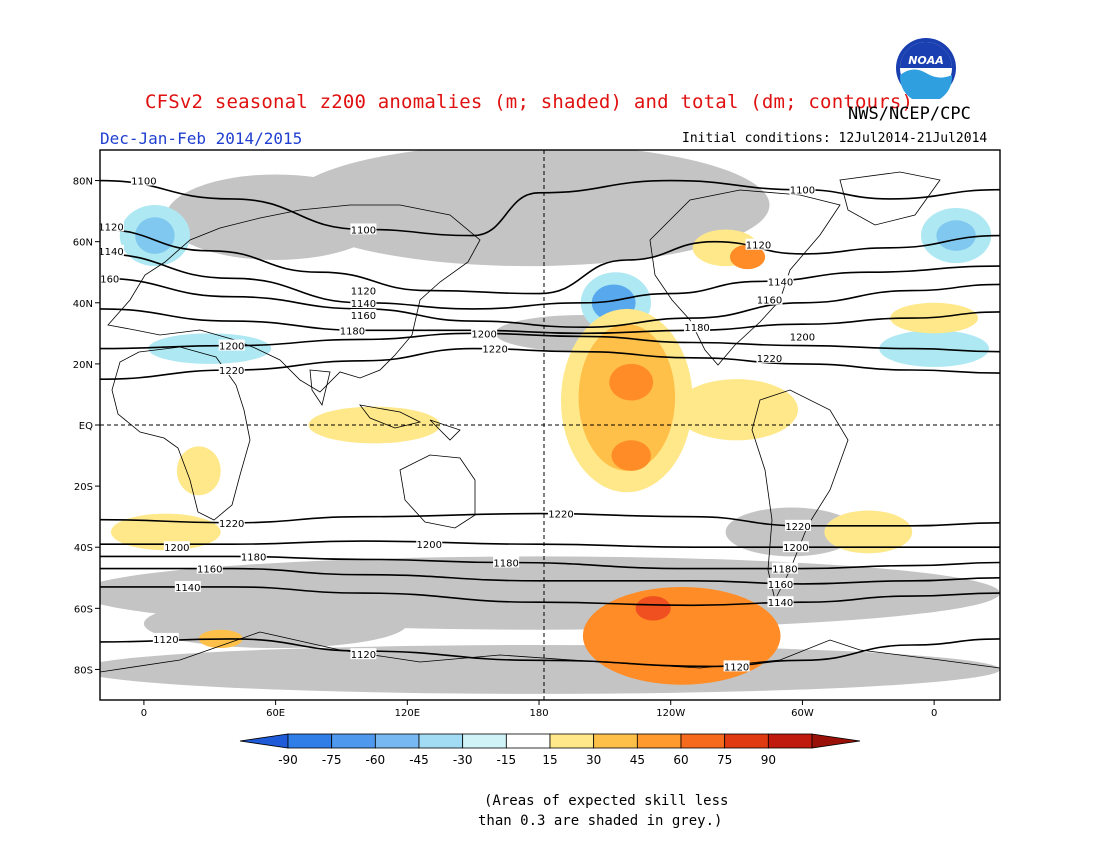 The height and width of the screenshot is (850, 1100). I want to click on colorbar-arrow-left, so click(264, 741).